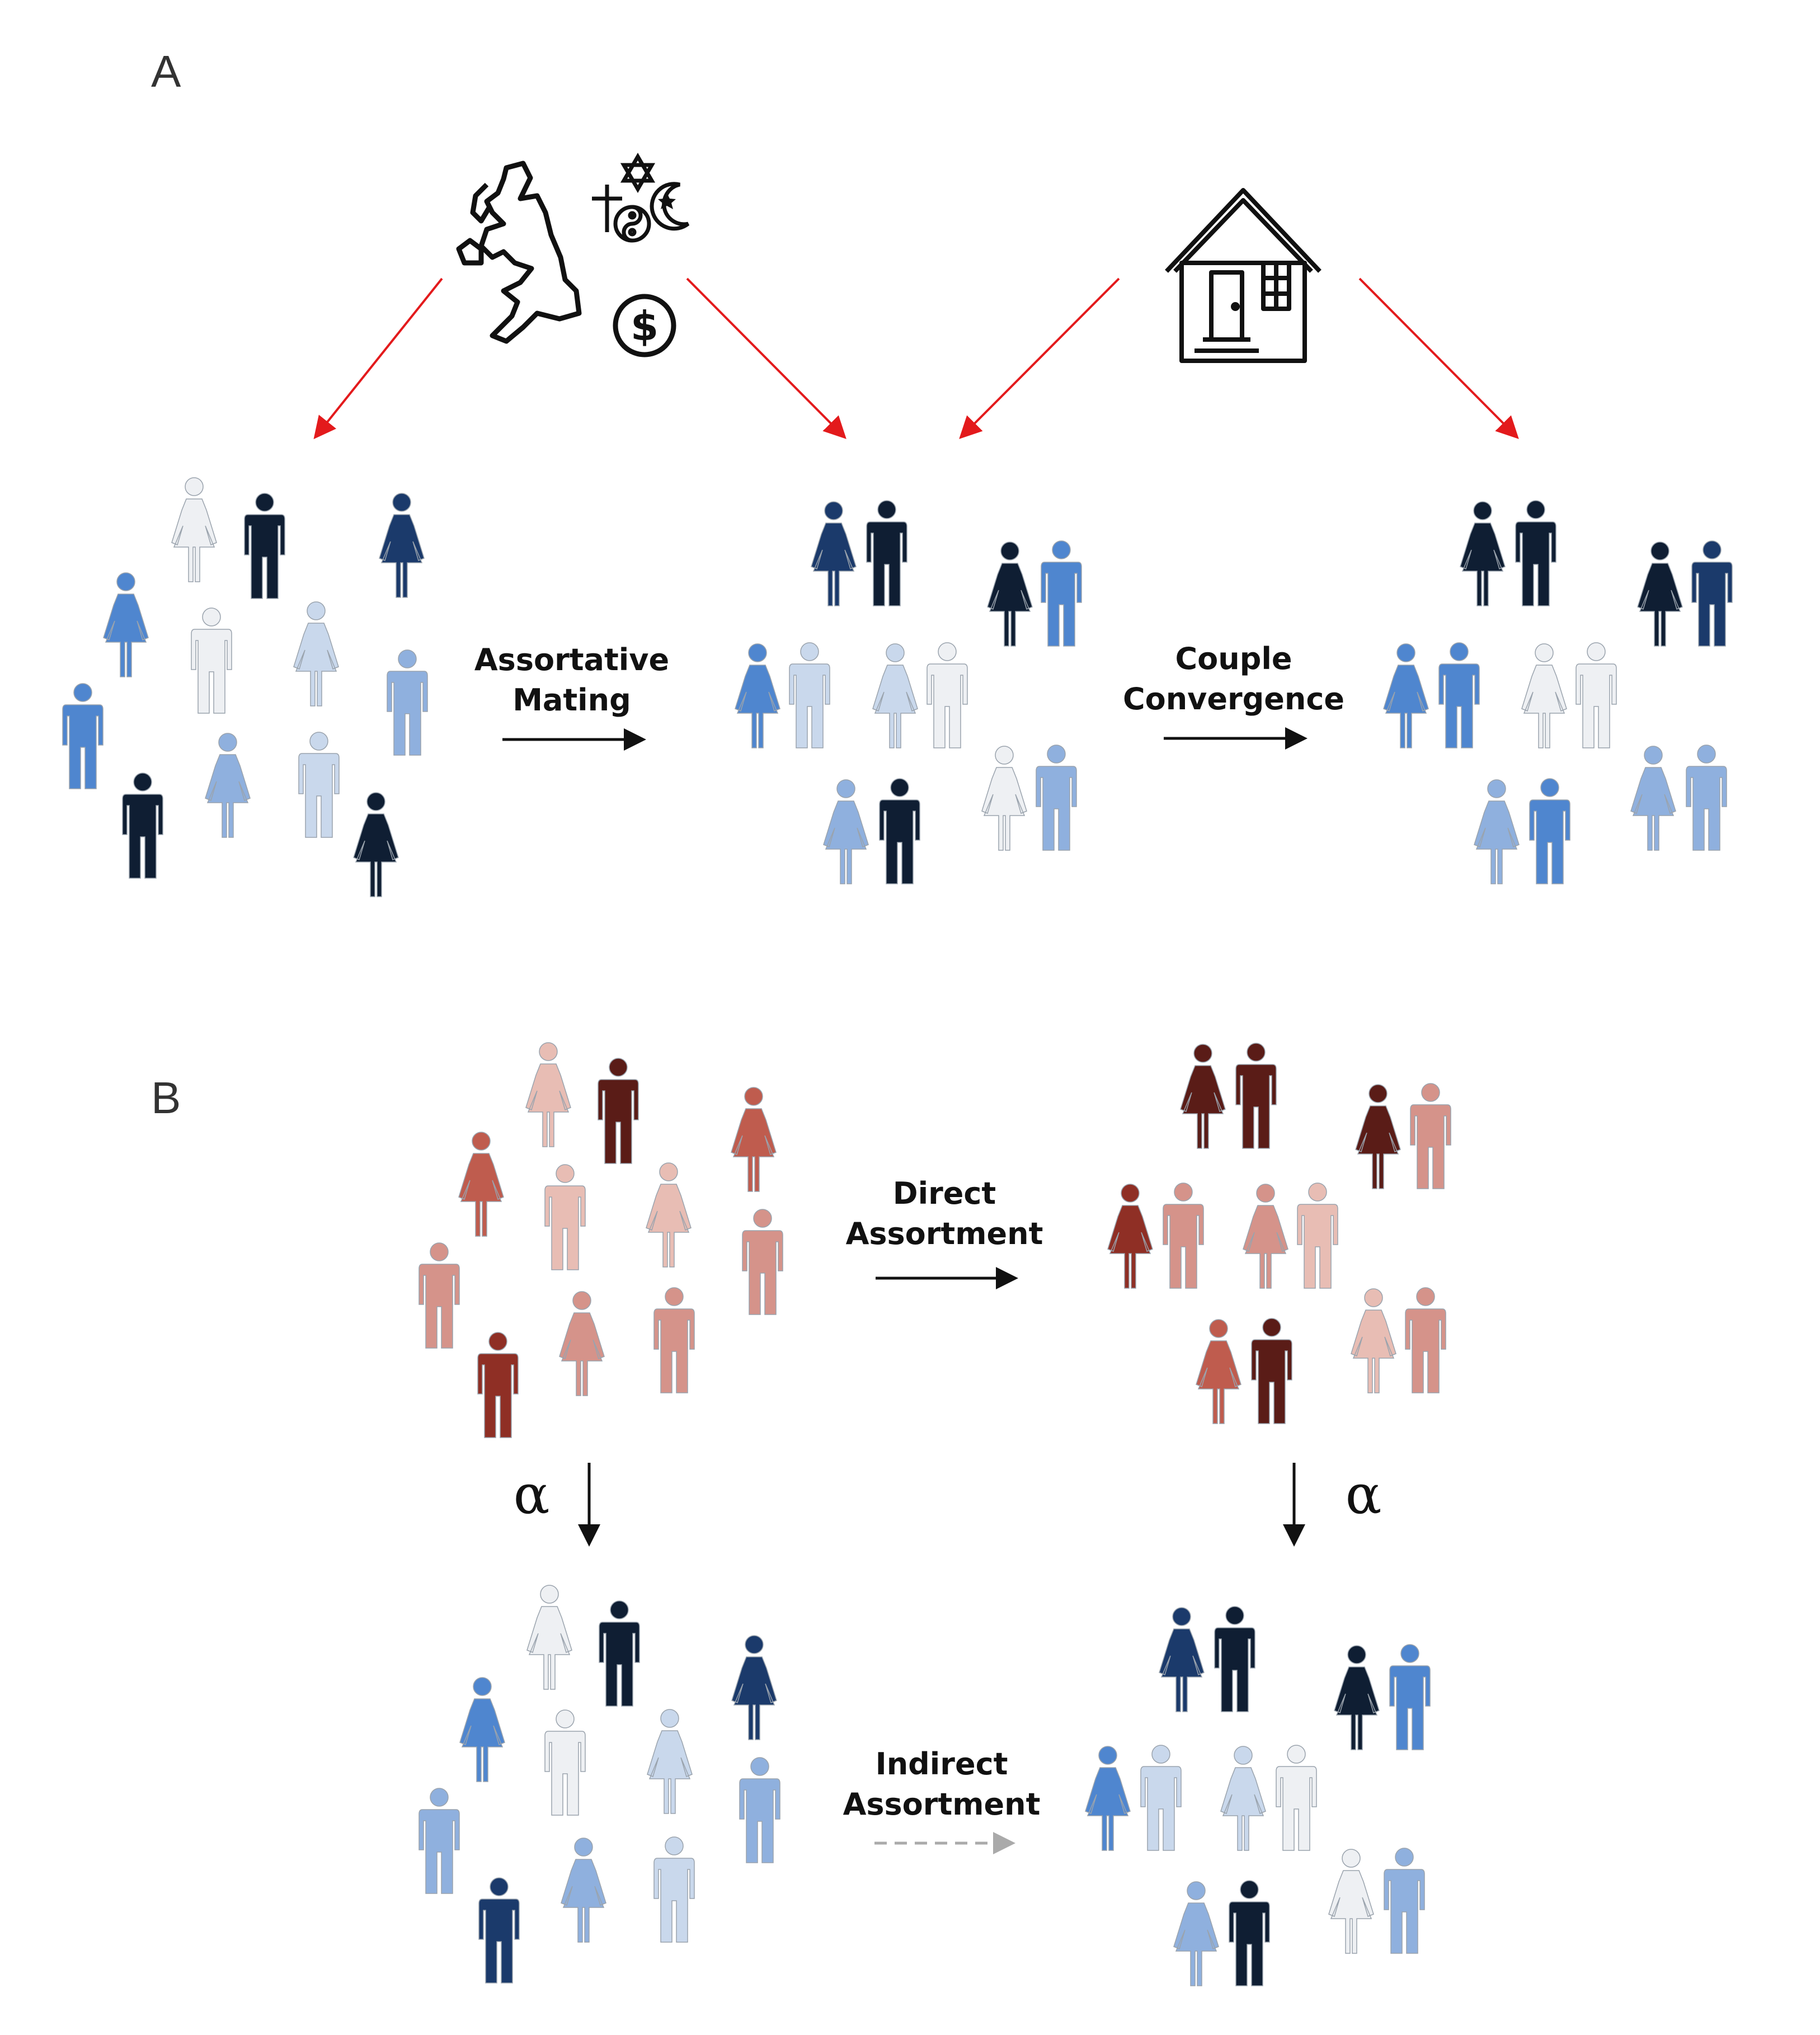 The height and width of the screenshot is (2035, 1820). Describe the element at coordinates (571, 700) in the screenshot. I see `assortative-label-line2: Mating` at that location.